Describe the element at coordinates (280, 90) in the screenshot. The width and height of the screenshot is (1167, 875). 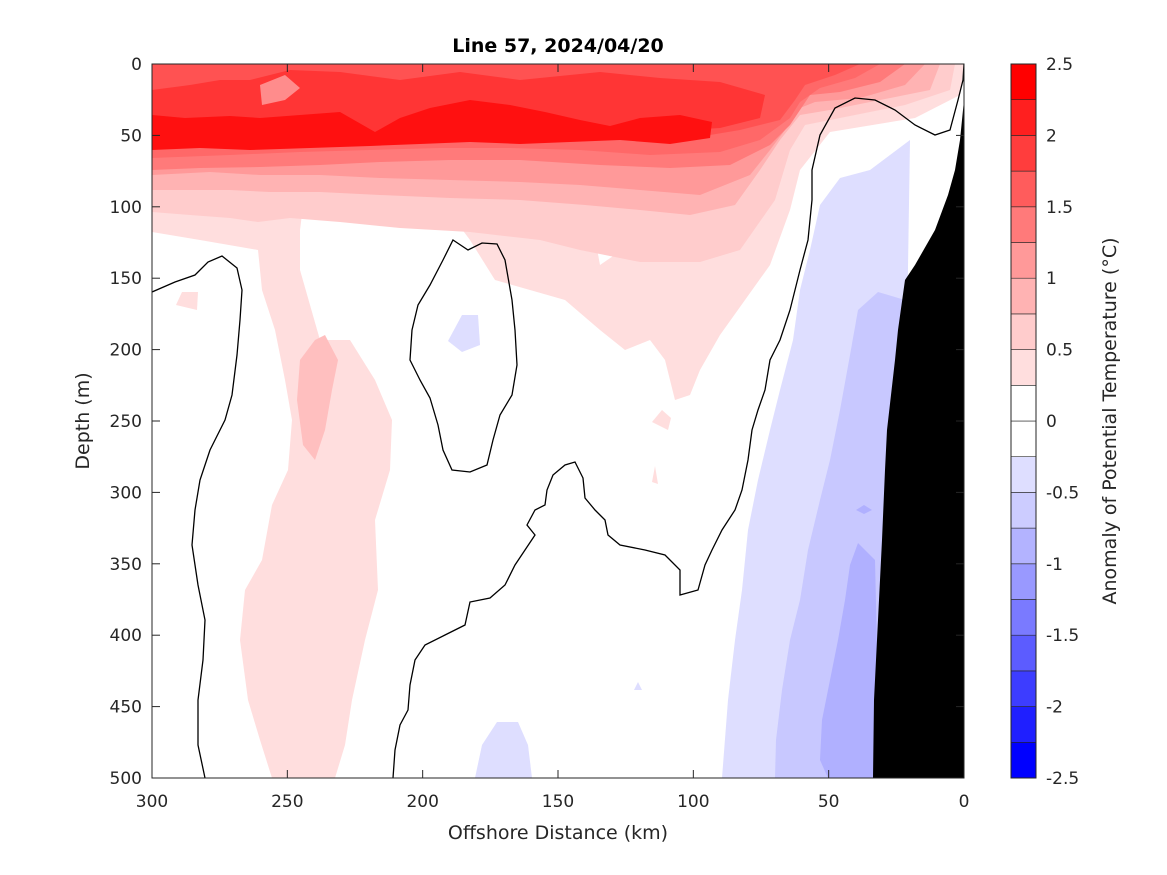
I see `anomaly-region-warm-outer-patch` at that location.